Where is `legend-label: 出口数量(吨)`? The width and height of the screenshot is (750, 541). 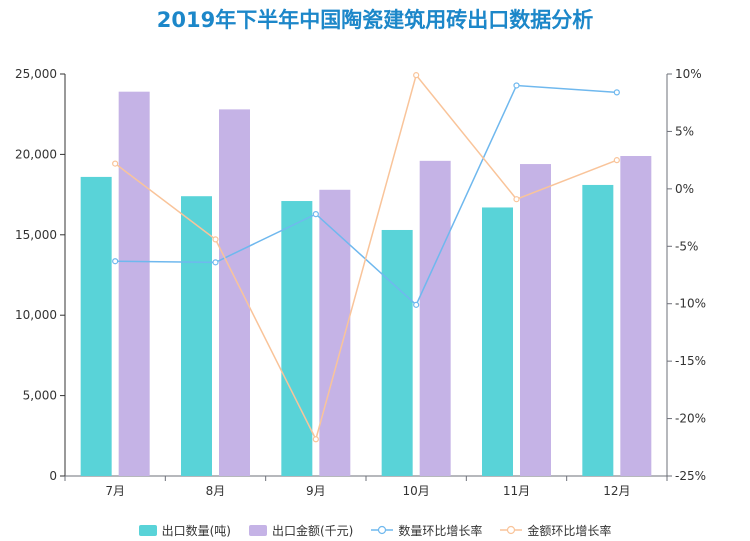
legend-label: 出口数量(吨) is located at coordinates (196, 530).